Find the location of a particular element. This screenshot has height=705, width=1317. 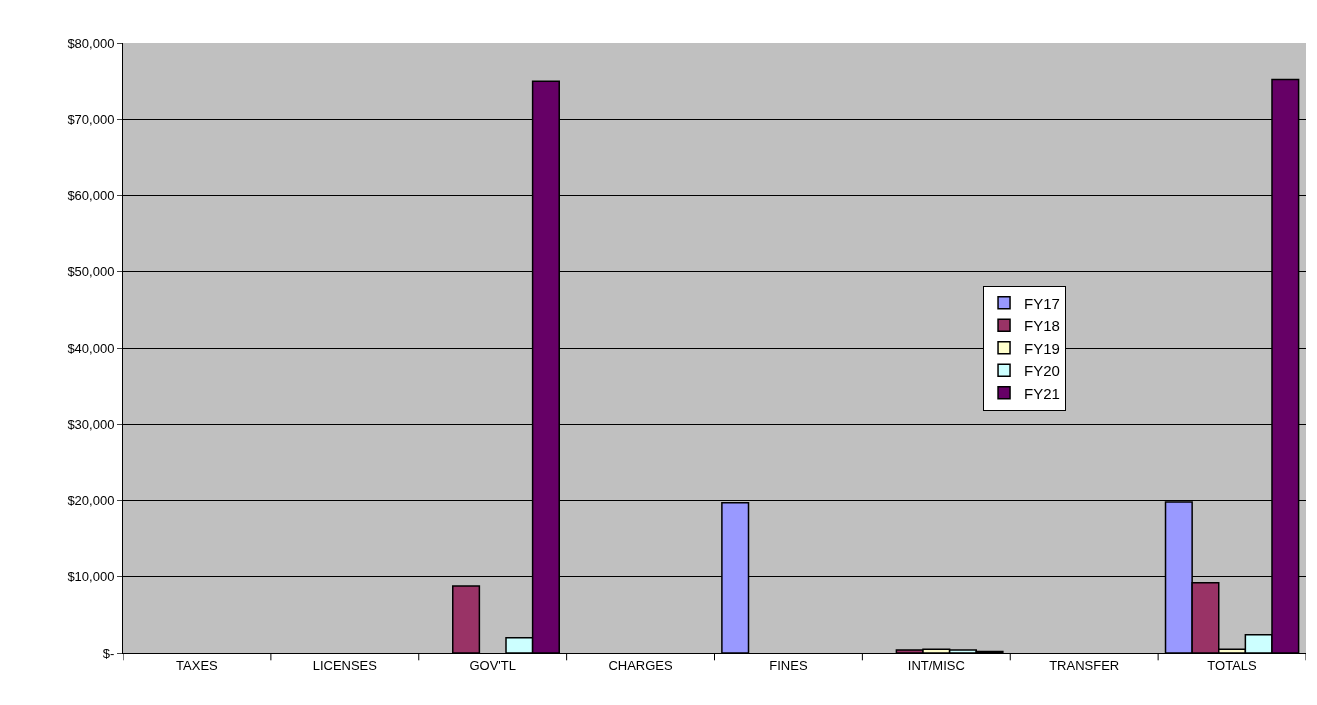

legend-label: FY19 is located at coordinates (1042, 348).